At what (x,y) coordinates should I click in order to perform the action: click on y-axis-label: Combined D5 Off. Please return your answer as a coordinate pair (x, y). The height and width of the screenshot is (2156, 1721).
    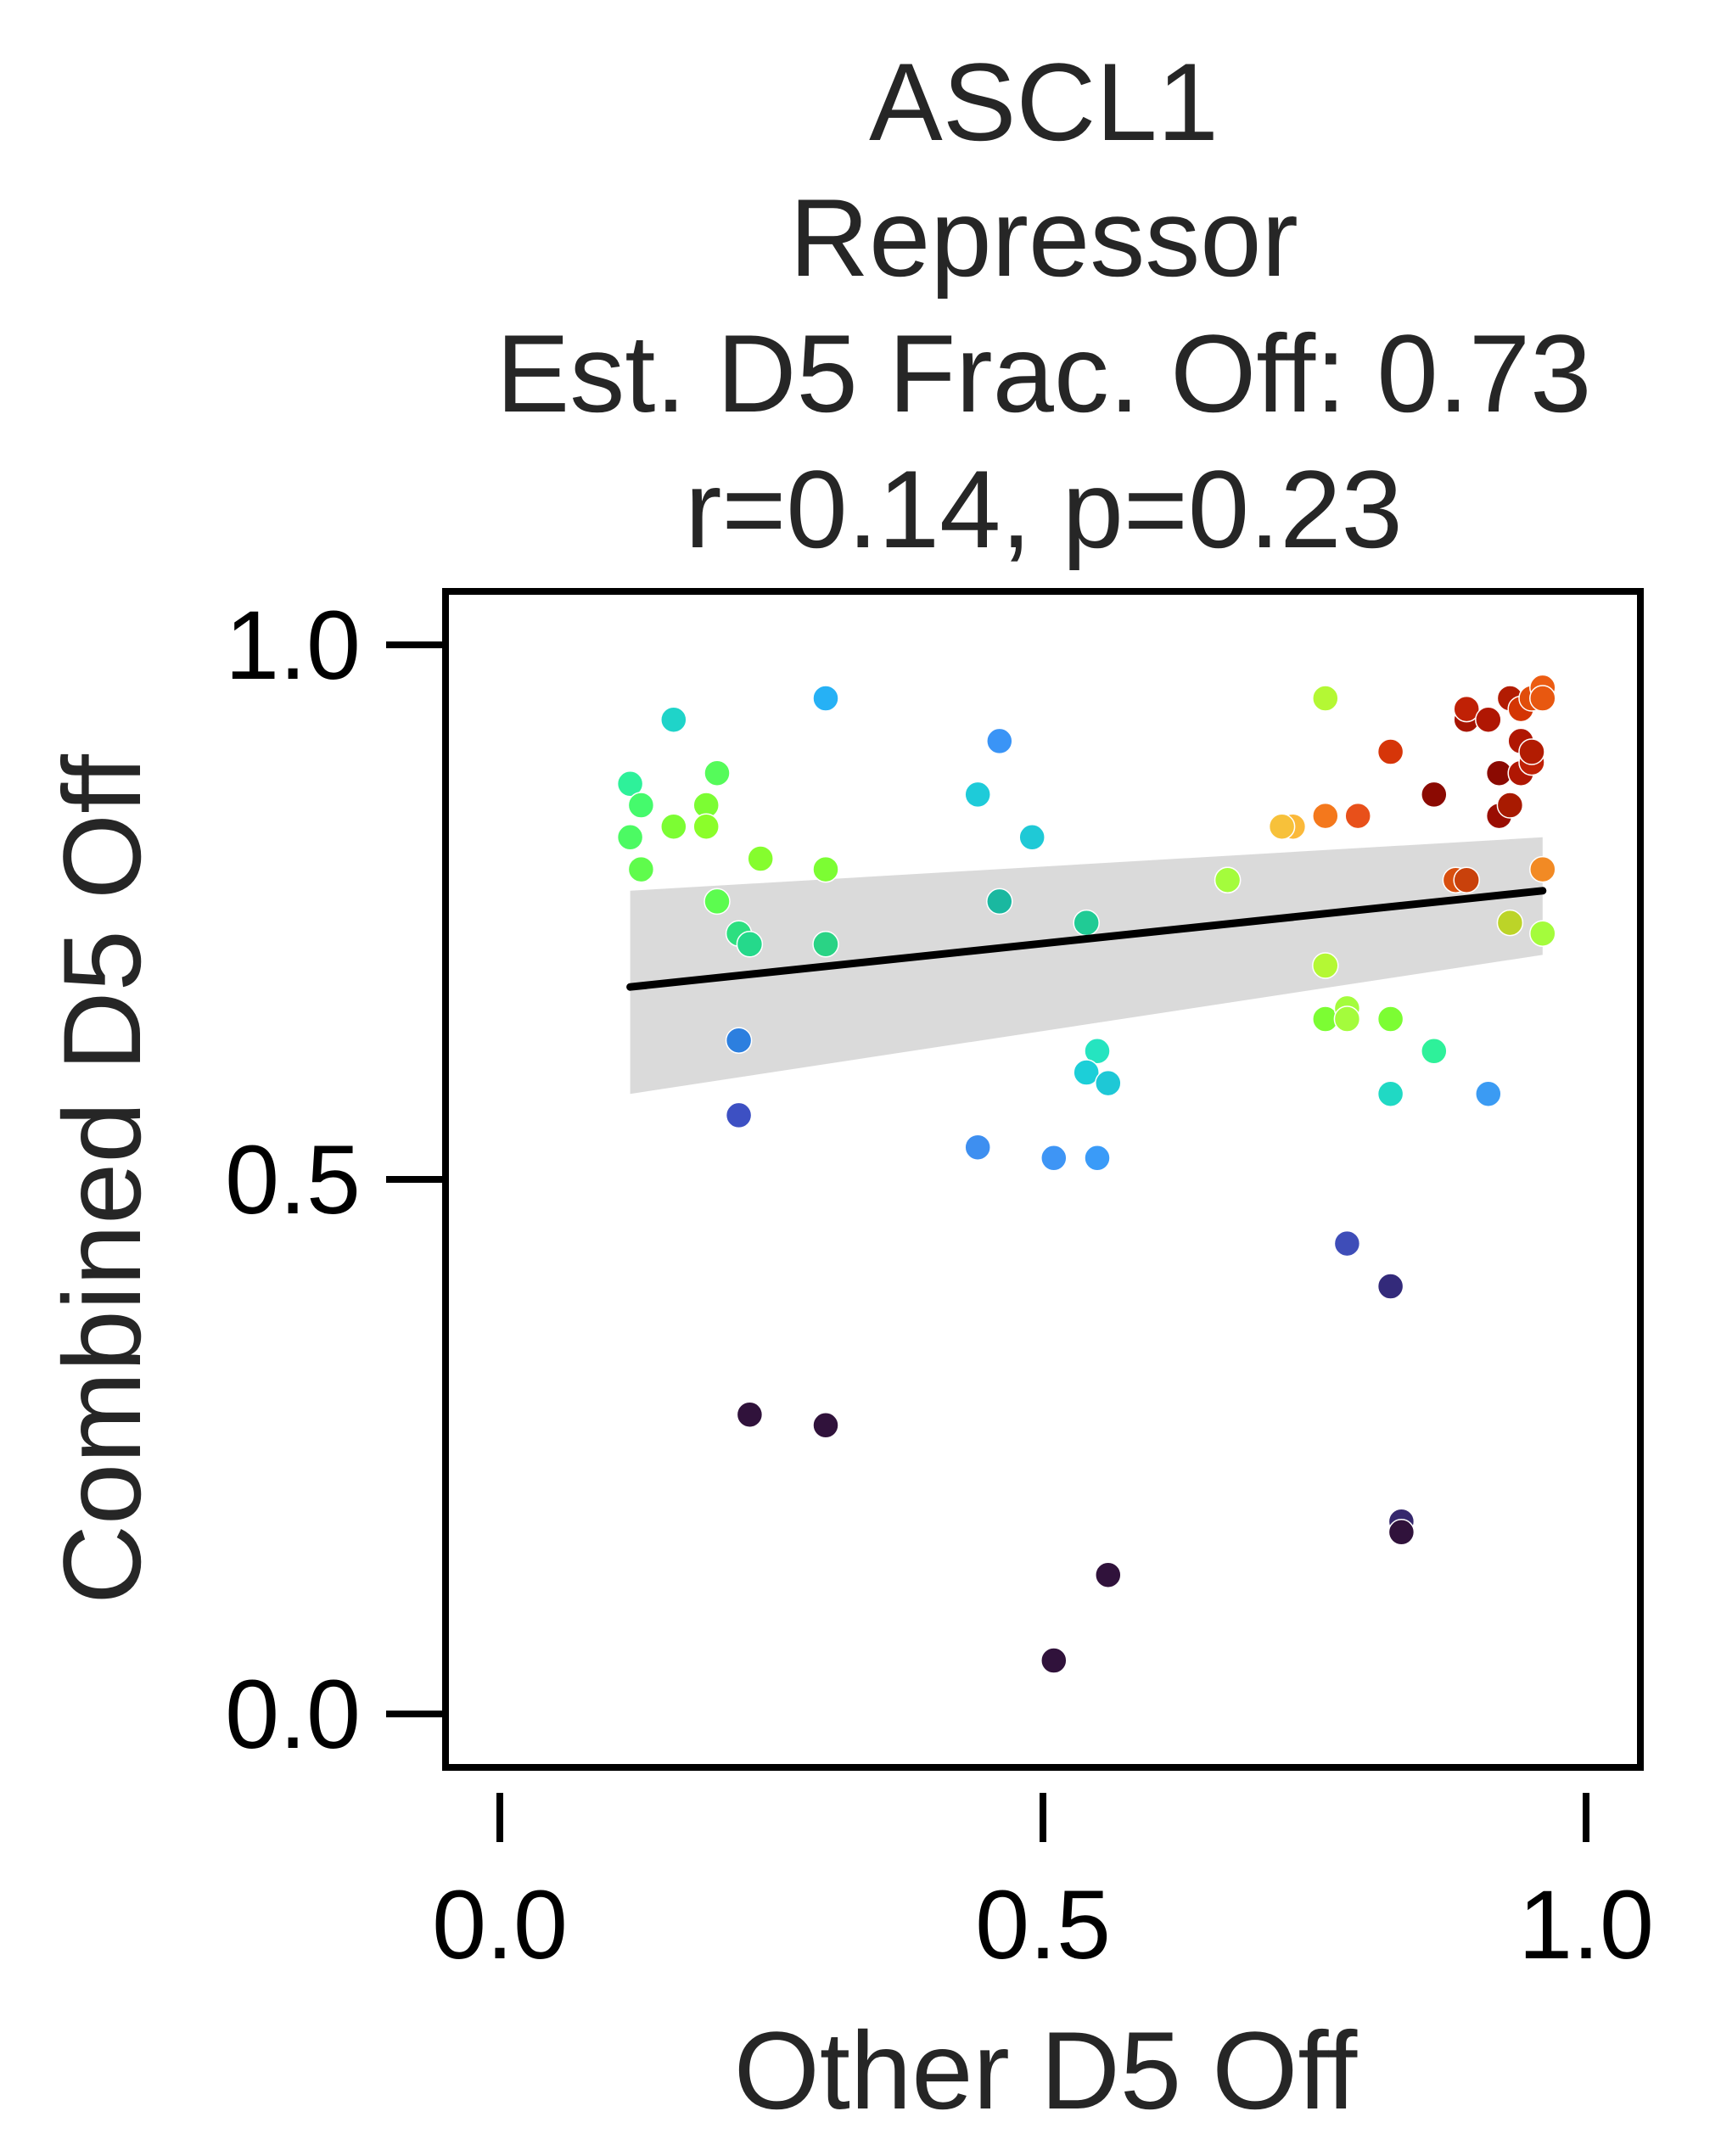
    Looking at the image, I should click on (102, 1179).